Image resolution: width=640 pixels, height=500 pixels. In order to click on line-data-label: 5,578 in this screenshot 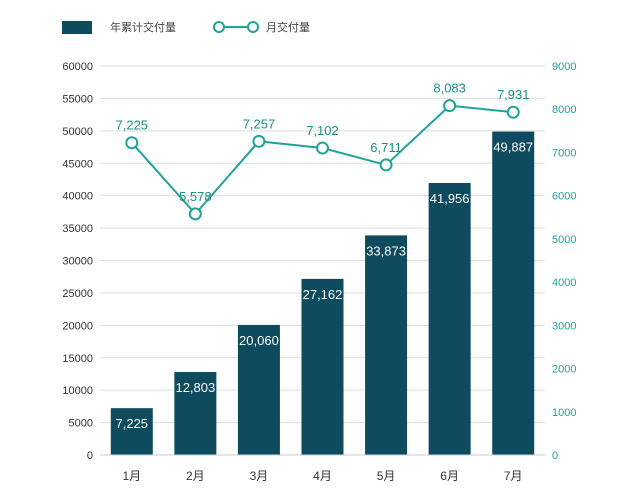, I will do `click(195, 196)`.